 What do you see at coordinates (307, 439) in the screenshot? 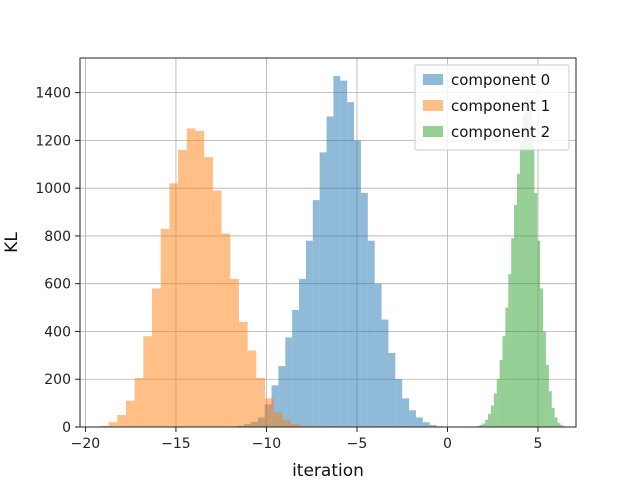
I see `x-axis: −20 −15 −10 −5 0 5` at bounding box center [307, 439].